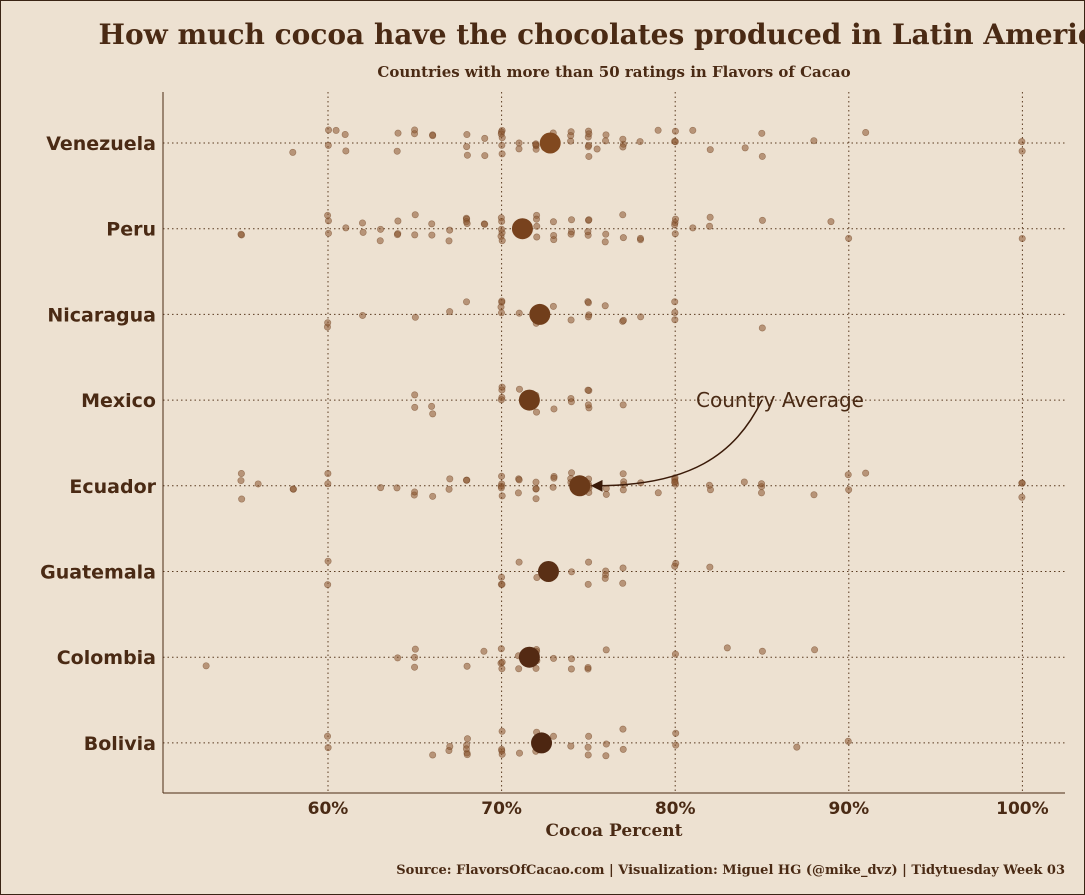  Describe the element at coordinates (101, 144) in the screenshot. I see `category-label: Venezuela` at that location.